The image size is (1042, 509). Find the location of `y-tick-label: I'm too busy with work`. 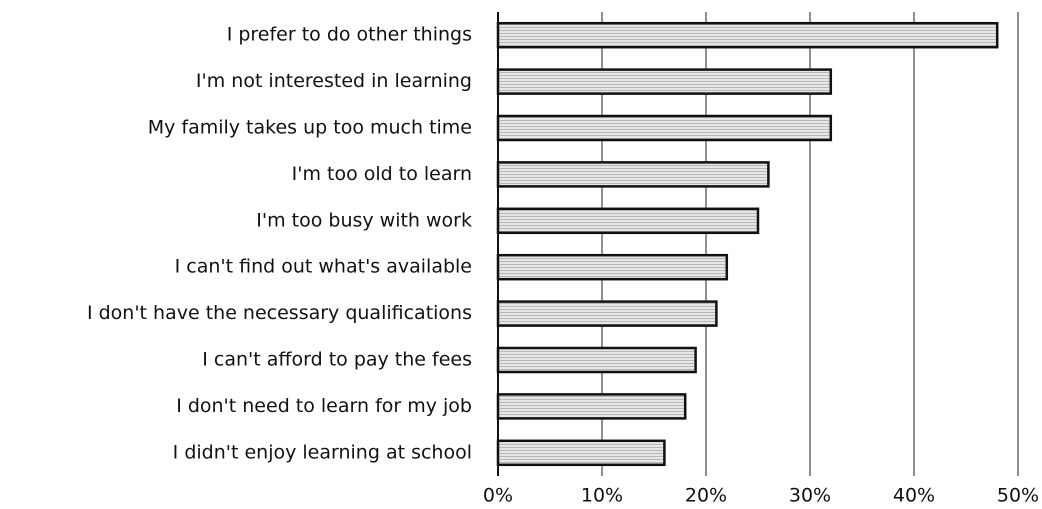

y-tick-label: I'm too busy with work is located at coordinates (364, 220).